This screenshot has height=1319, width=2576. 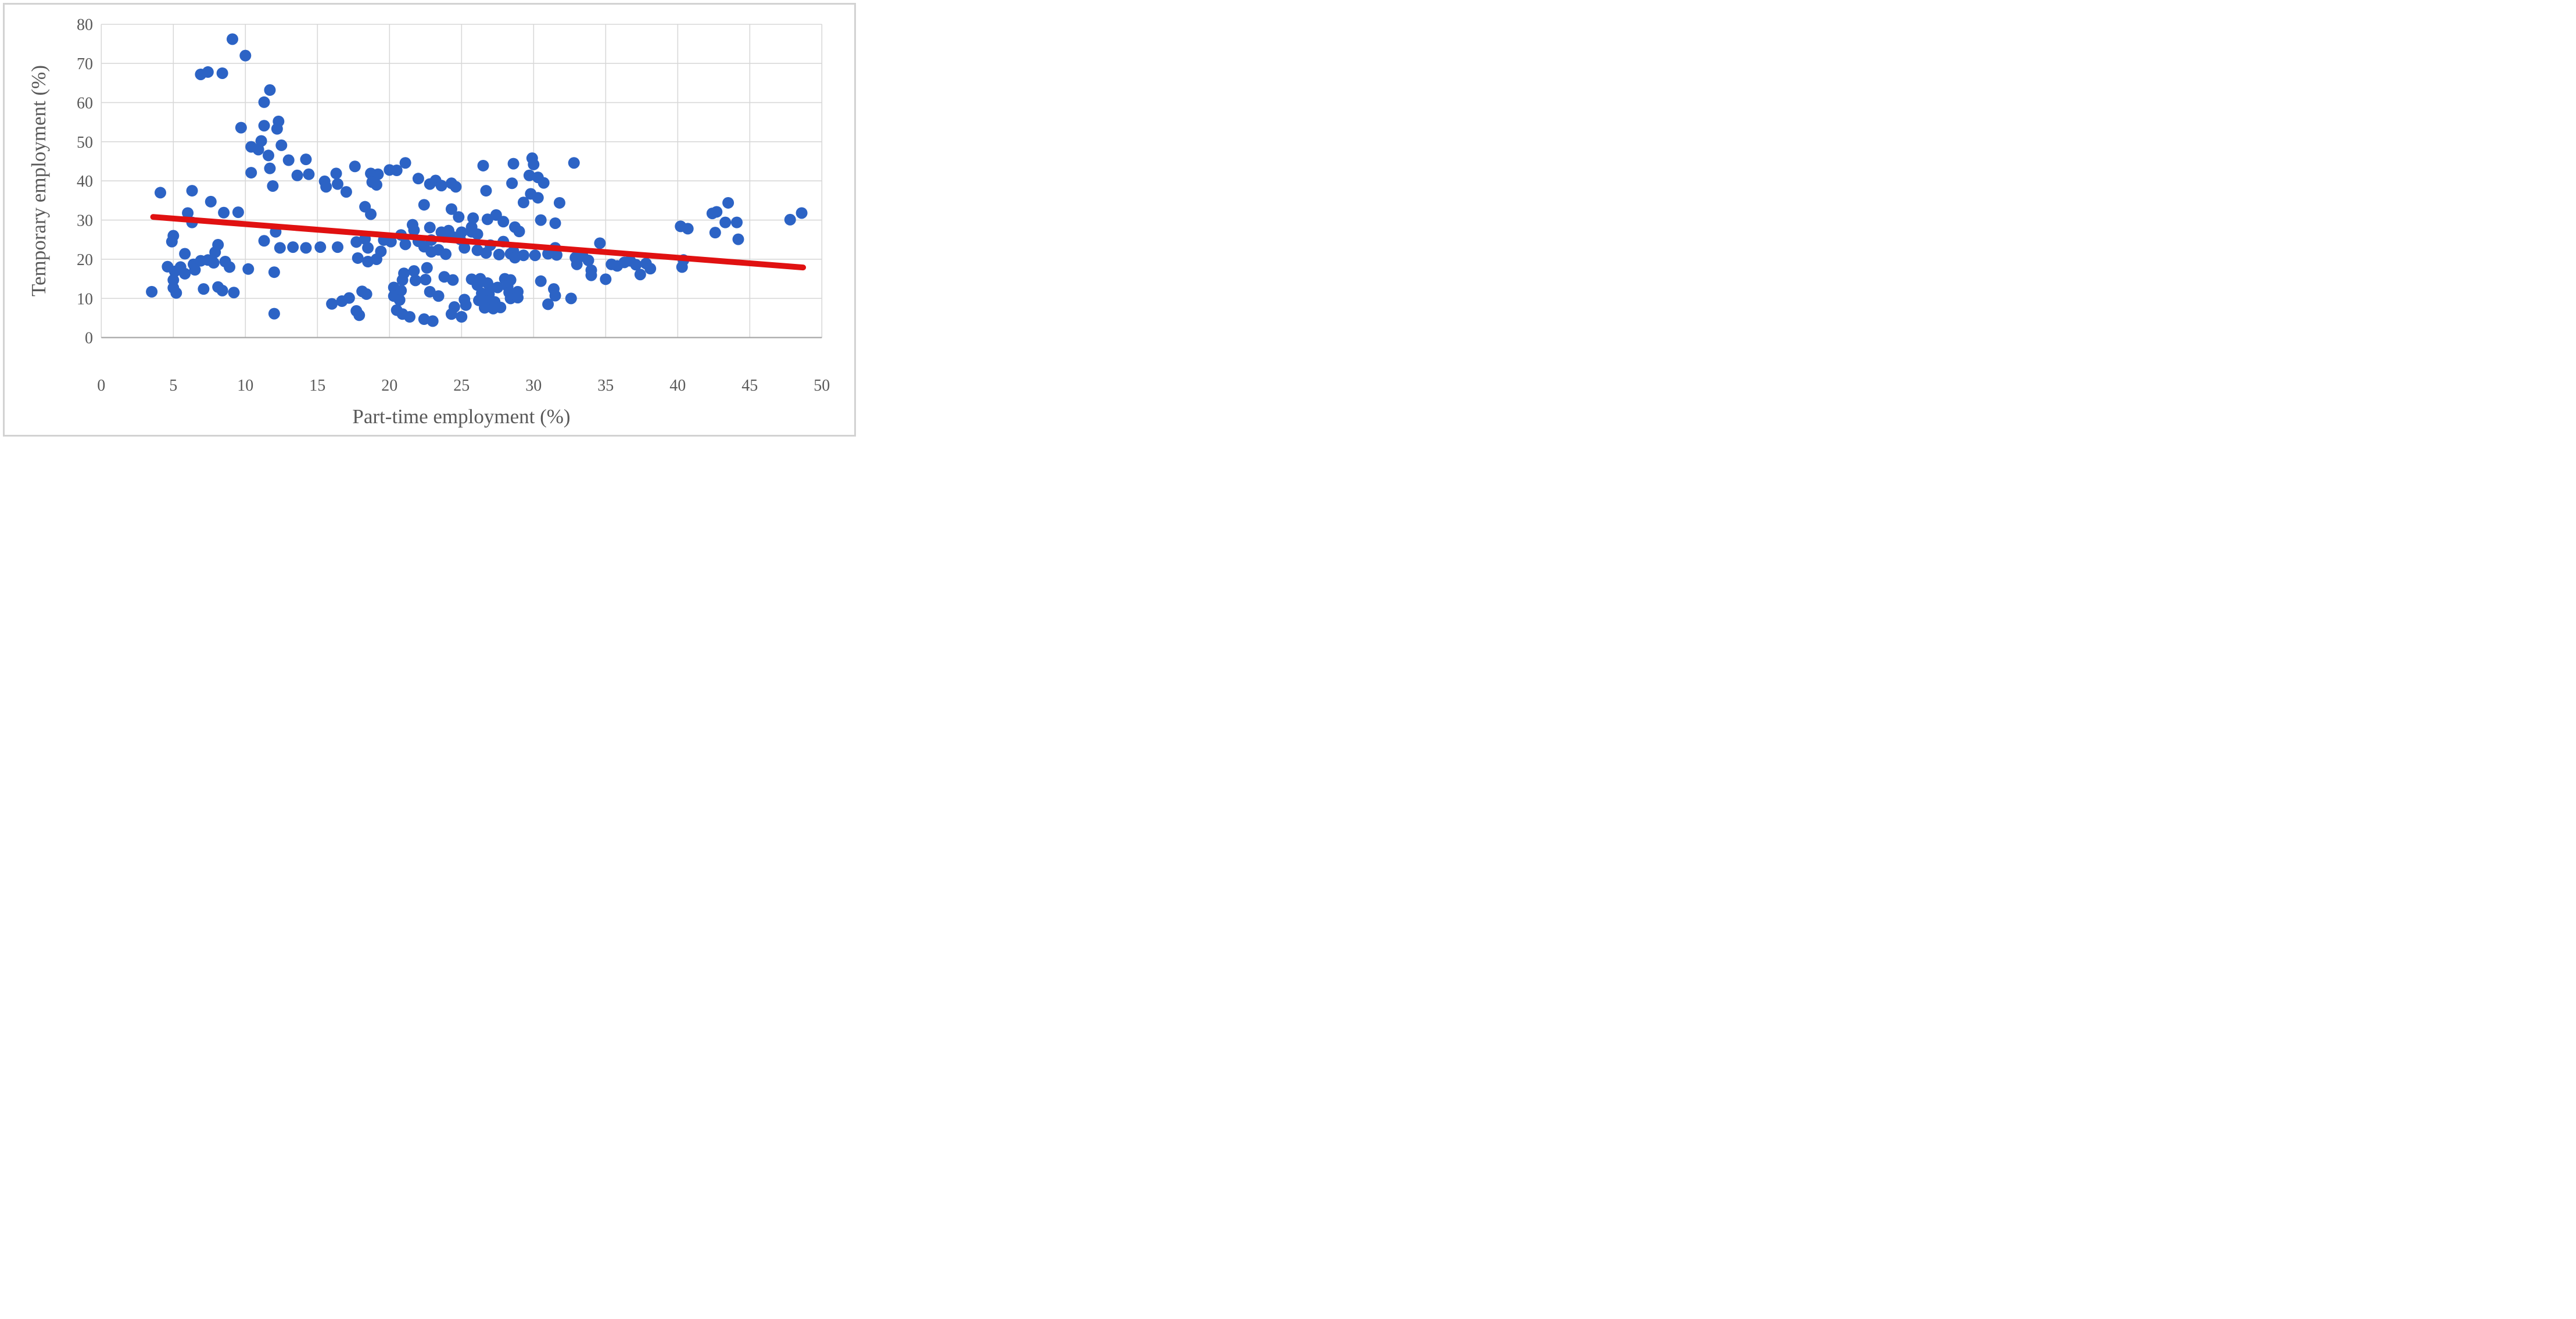 I want to click on x-tick-label: 50, so click(x=822, y=386).